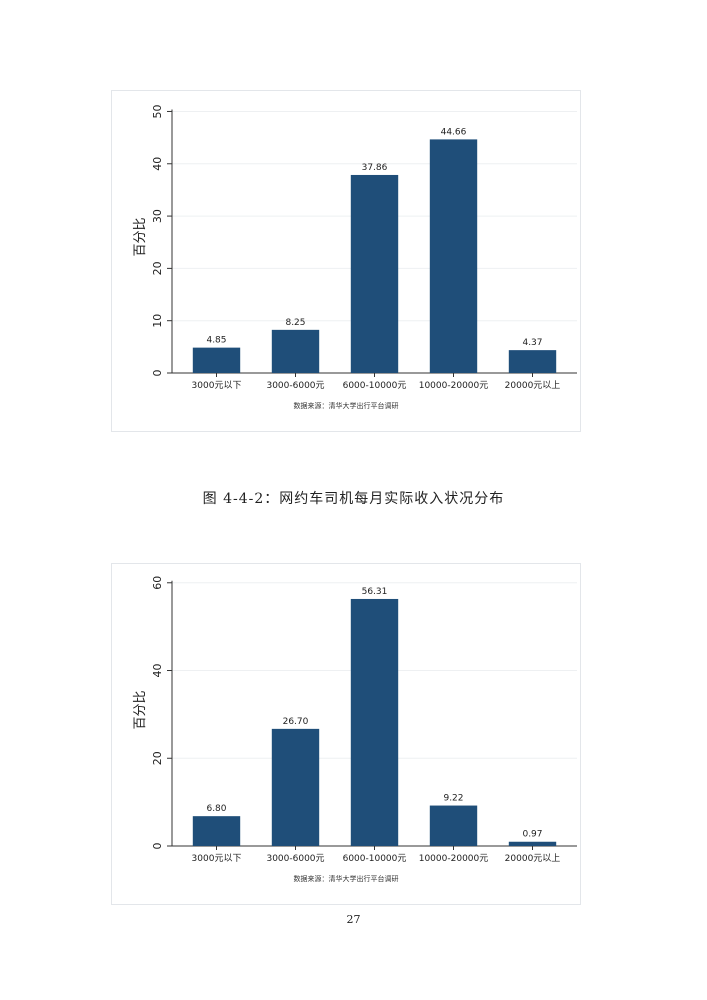 The height and width of the screenshot is (1000, 707). Describe the element at coordinates (295, 323) in the screenshot. I see `data-label: 8.25` at that location.